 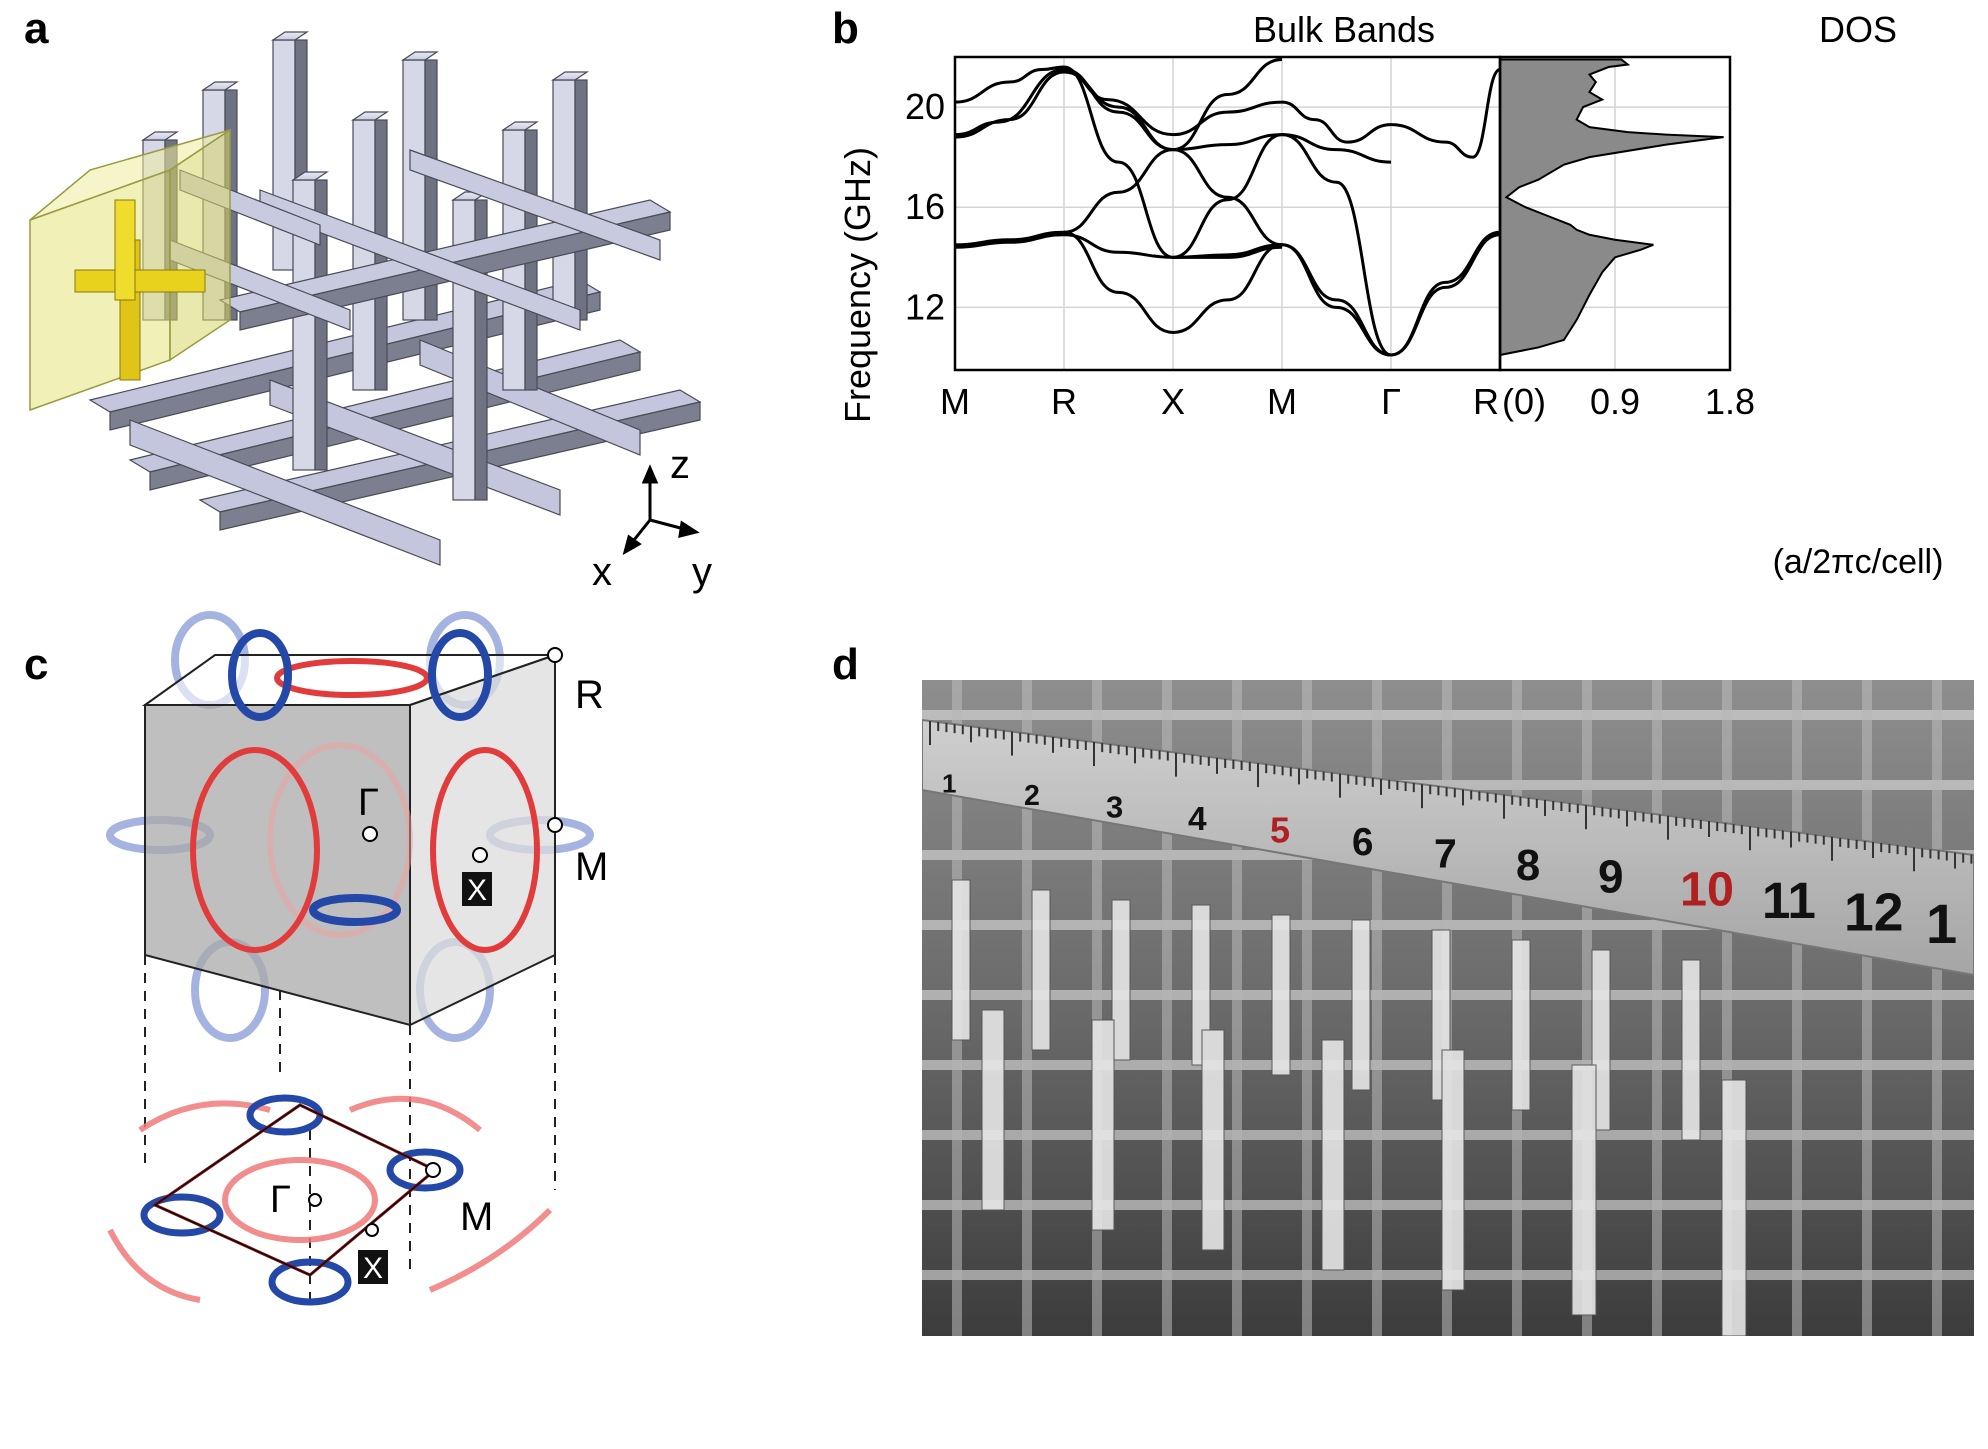 What do you see at coordinates (1611, 877) in the screenshot?
I see `ruler-number: 9` at bounding box center [1611, 877].